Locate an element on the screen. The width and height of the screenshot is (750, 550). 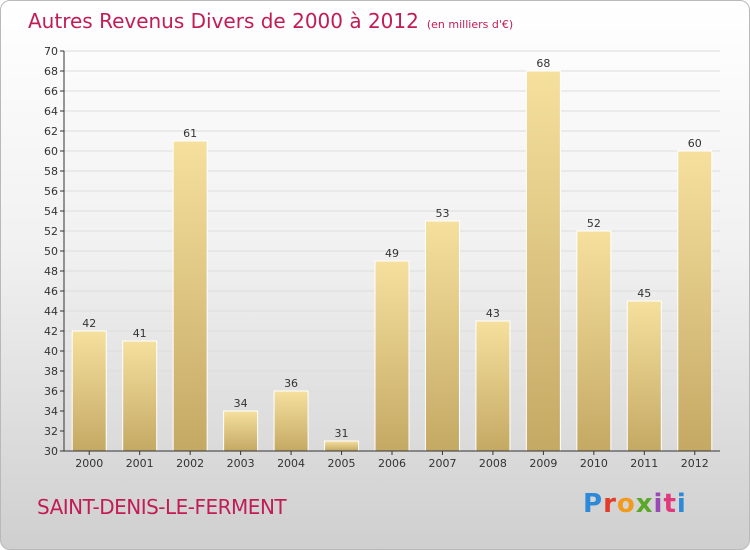
bar-2002 is located at coordinates (190, 296).